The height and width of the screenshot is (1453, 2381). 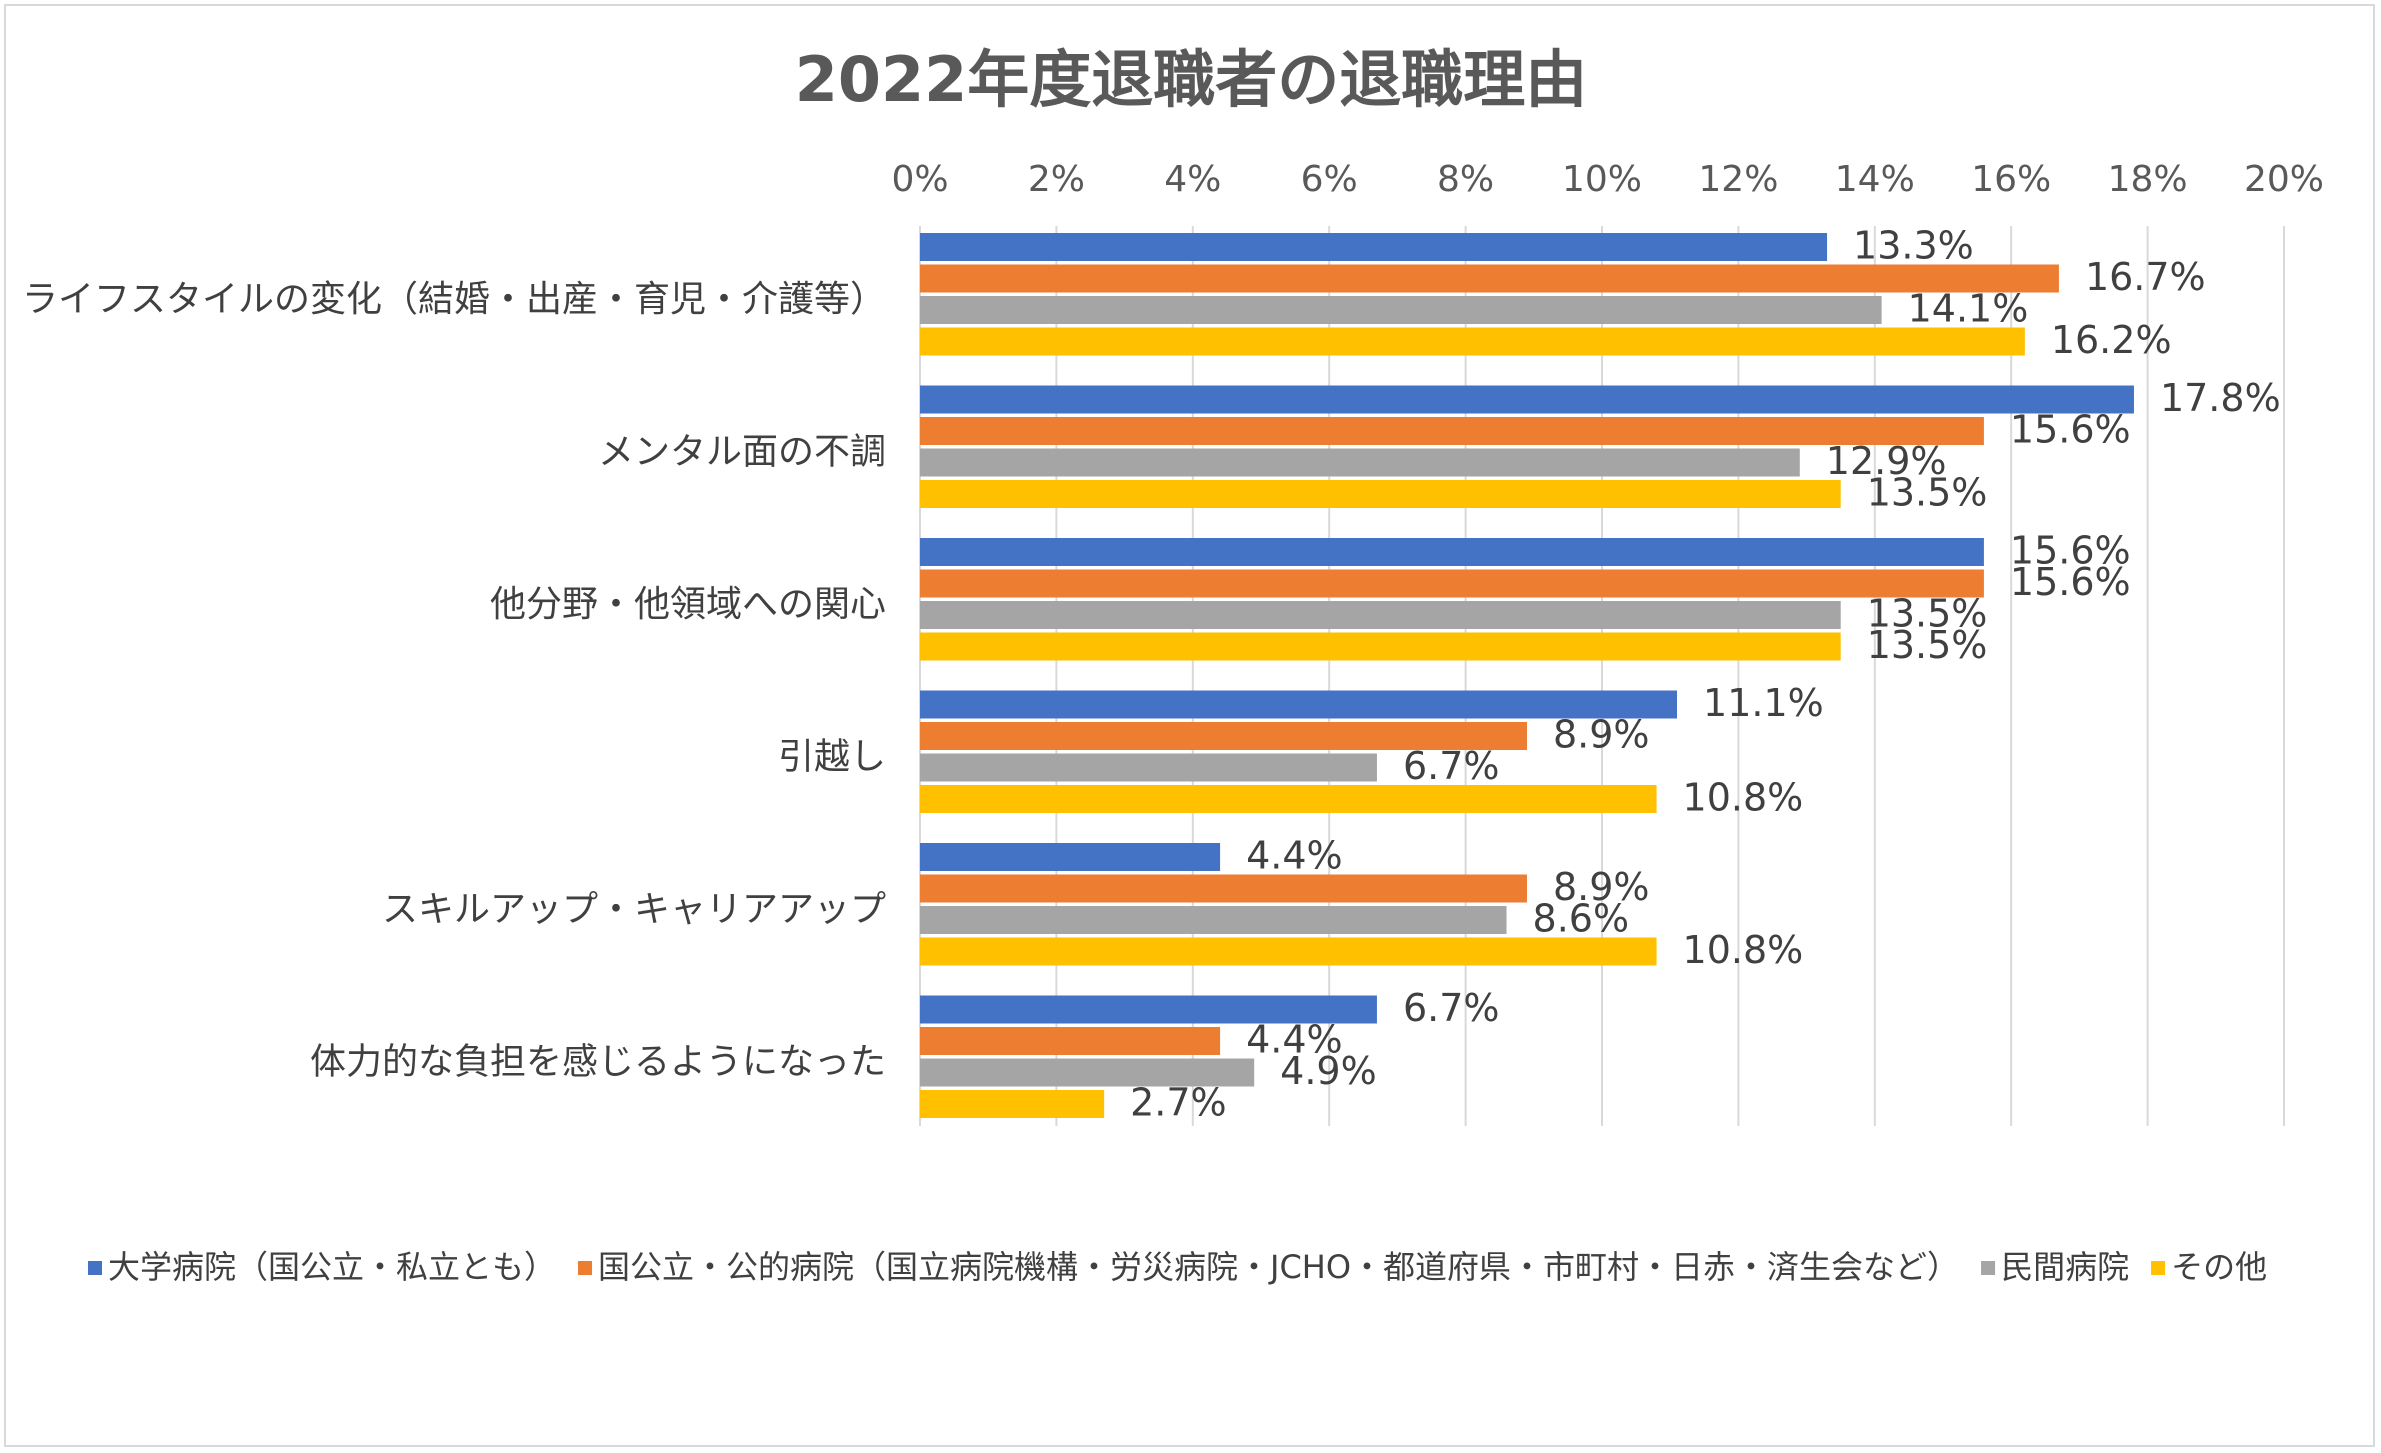 What do you see at coordinates (2145, 277) in the screenshot?
I see `data-label: 16.7%` at bounding box center [2145, 277].